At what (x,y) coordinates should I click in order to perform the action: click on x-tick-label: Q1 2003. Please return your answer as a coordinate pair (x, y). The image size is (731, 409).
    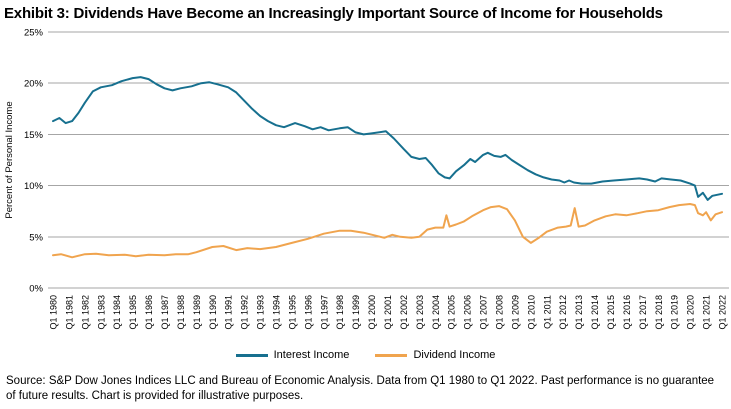
    Looking at the image, I should click on (420, 312).